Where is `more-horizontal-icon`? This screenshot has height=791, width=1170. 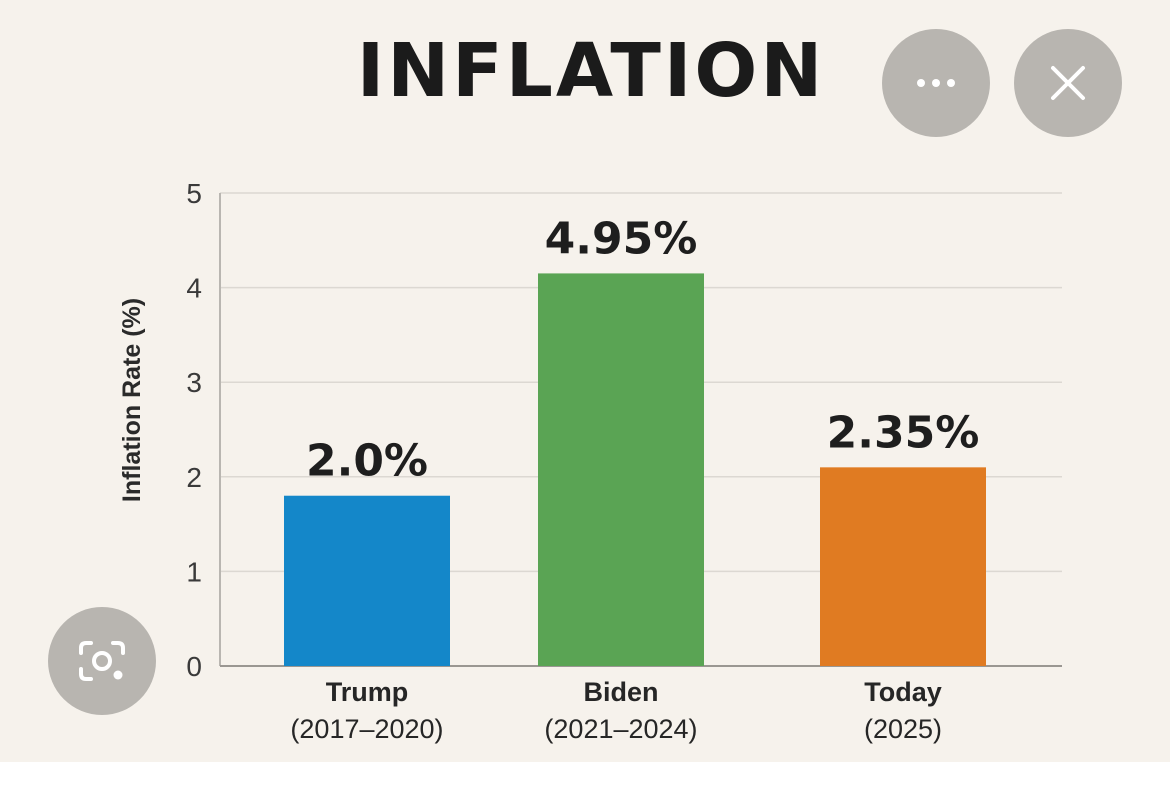
more-horizontal-icon is located at coordinates (936, 83).